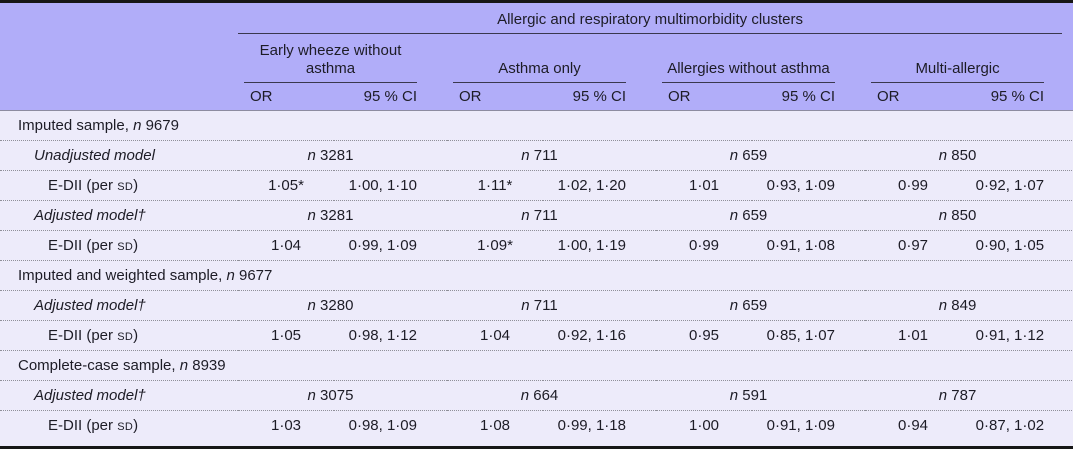  I want to click on column-group-3: Allergies without asthma, so click(760, 58).